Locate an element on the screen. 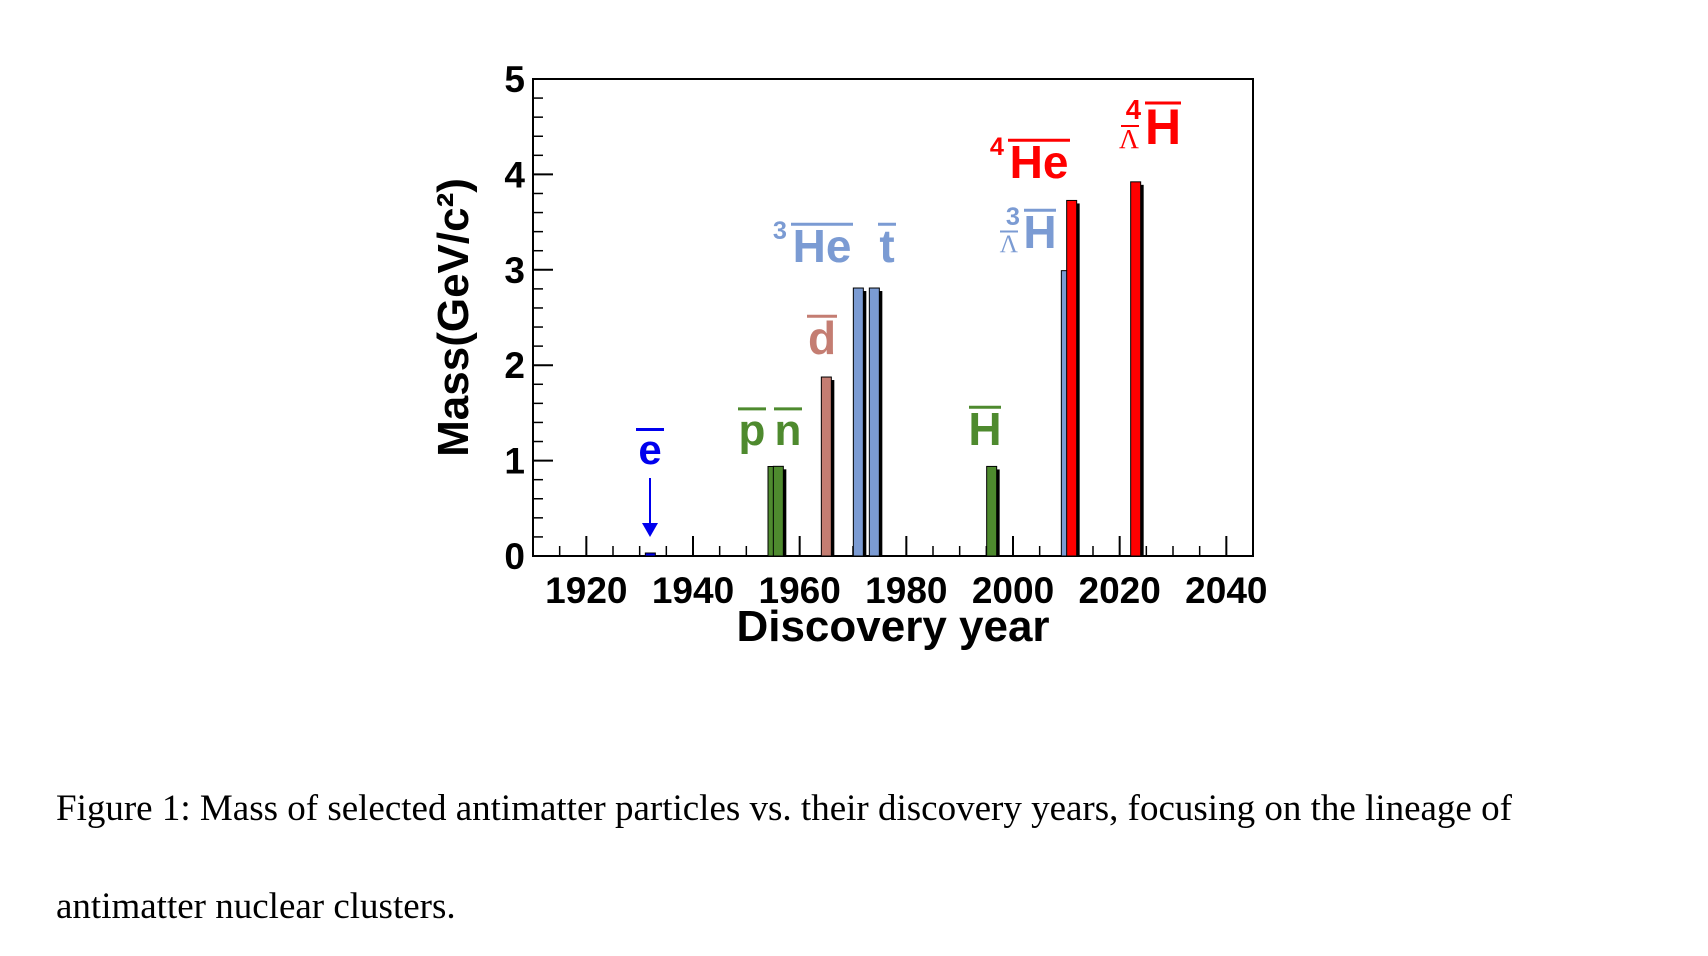 This screenshot has width=1708, height=956. ebar-arrow is located at coordinates (650, 507).